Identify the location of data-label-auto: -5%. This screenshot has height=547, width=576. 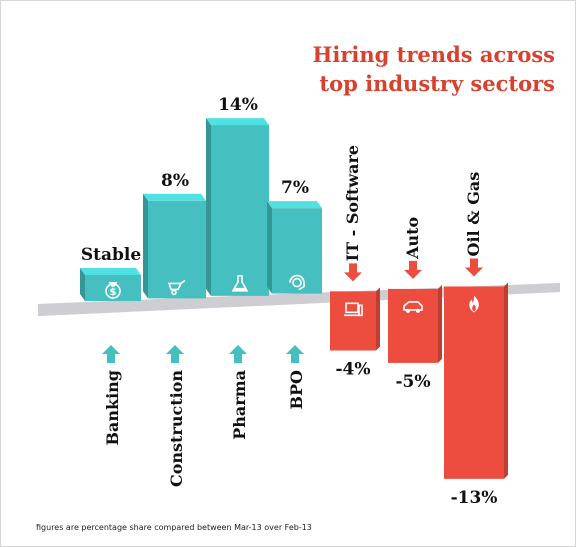
(412, 382).